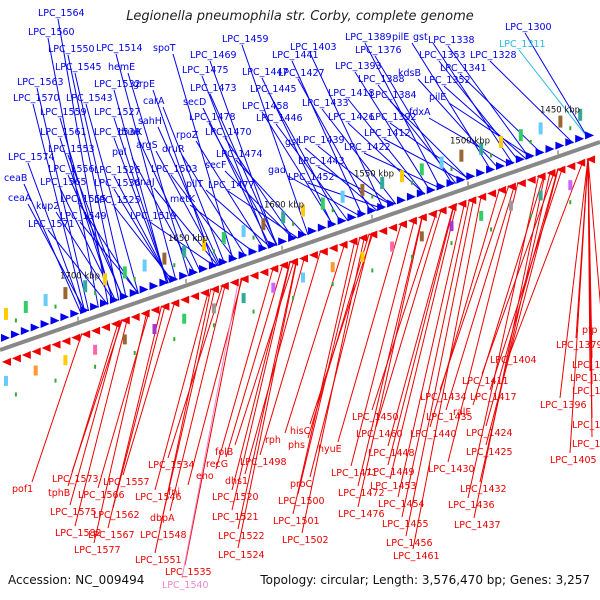 This screenshot has width=600, height=600. I want to click on forward-gene-label: LPC_1426, so click(351, 117).